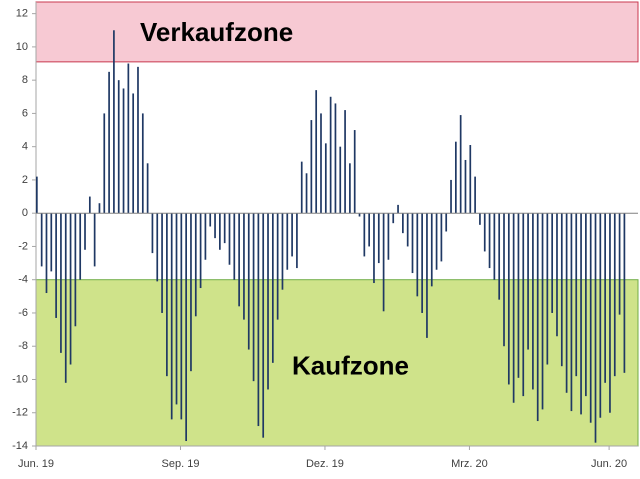 The width and height of the screenshot is (640, 479). I want to click on zone-label: Kaufzone, so click(350, 366).